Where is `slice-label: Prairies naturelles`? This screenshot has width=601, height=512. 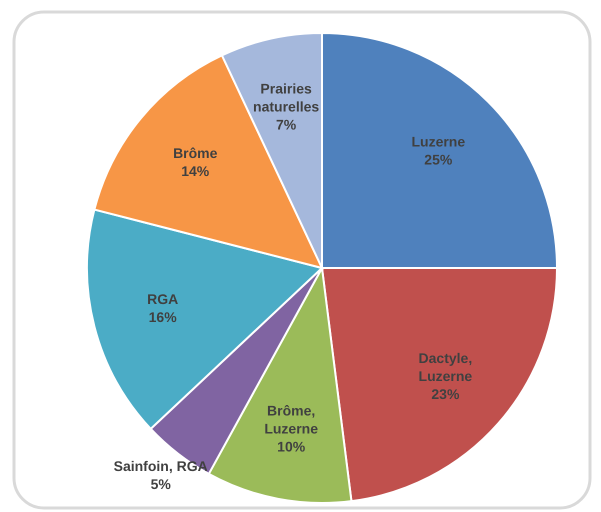
slice-label: Prairies naturelles is located at coordinates (286, 97).